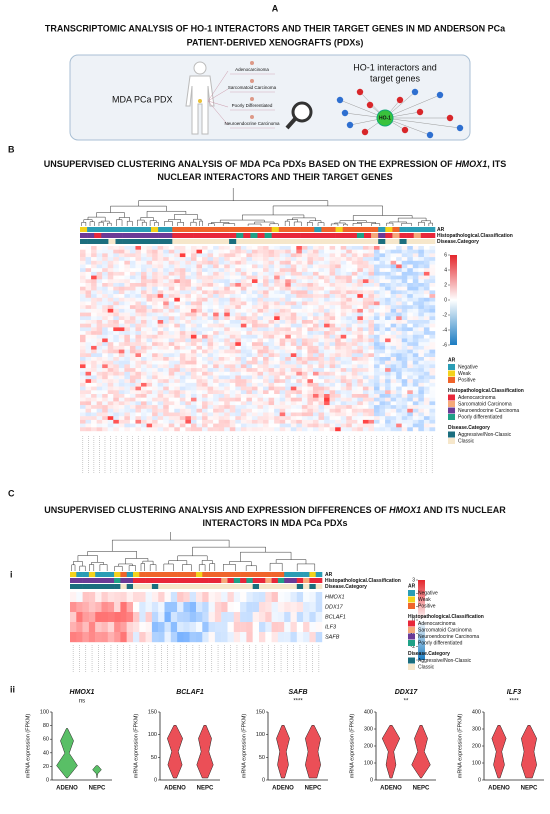 Image resolution: width=550 pixels, height=814 pixels. Describe the element at coordinates (275, 42) in the screenshot. I see `panel-title: PATIENT-DERIVED XENOGRAFTS (PDXs)` at that location.